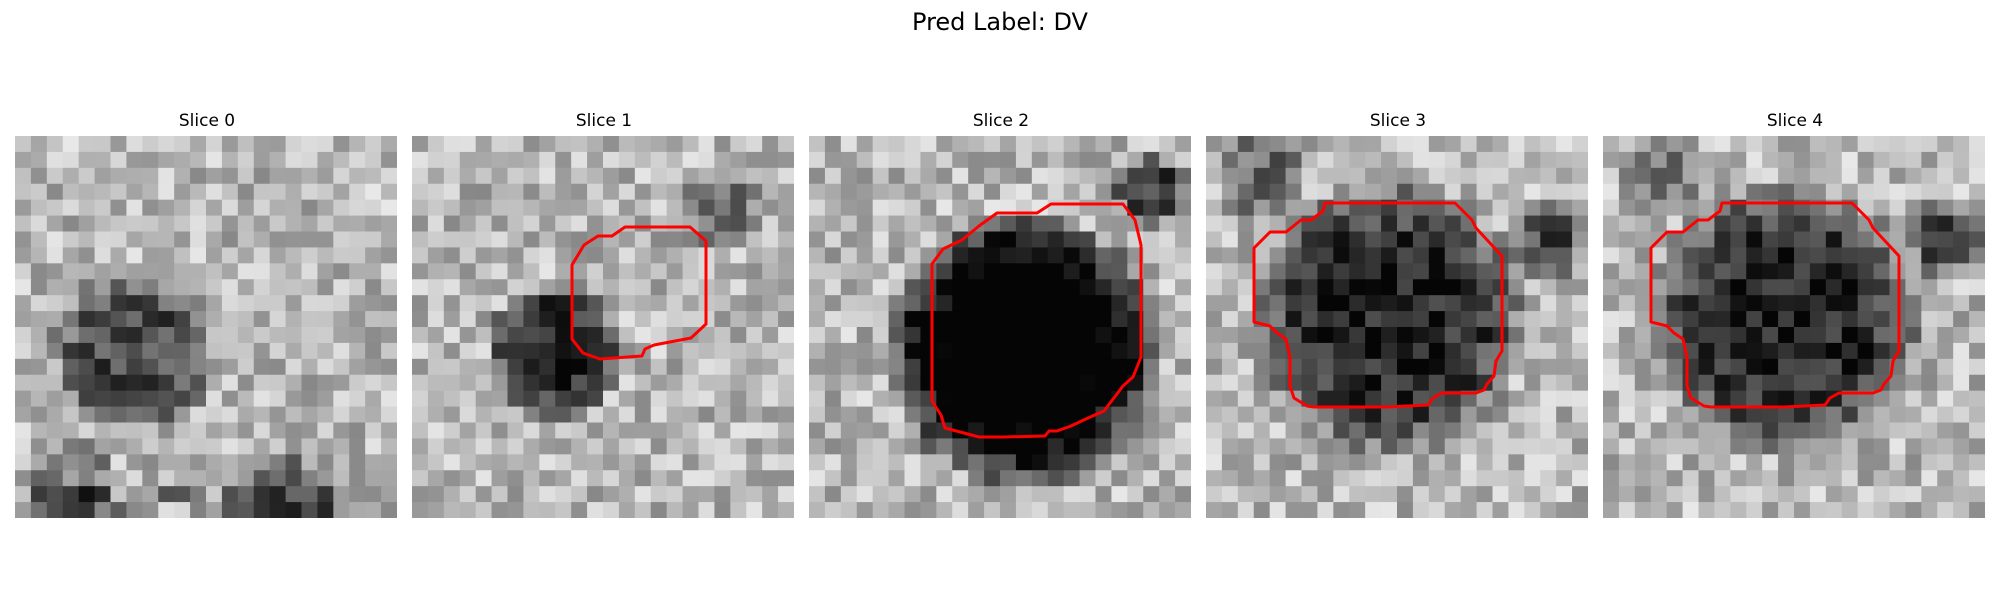 The height and width of the screenshot is (600, 2000). What do you see at coordinates (1001, 121) in the screenshot?
I see `slice-title: Slice 2` at bounding box center [1001, 121].